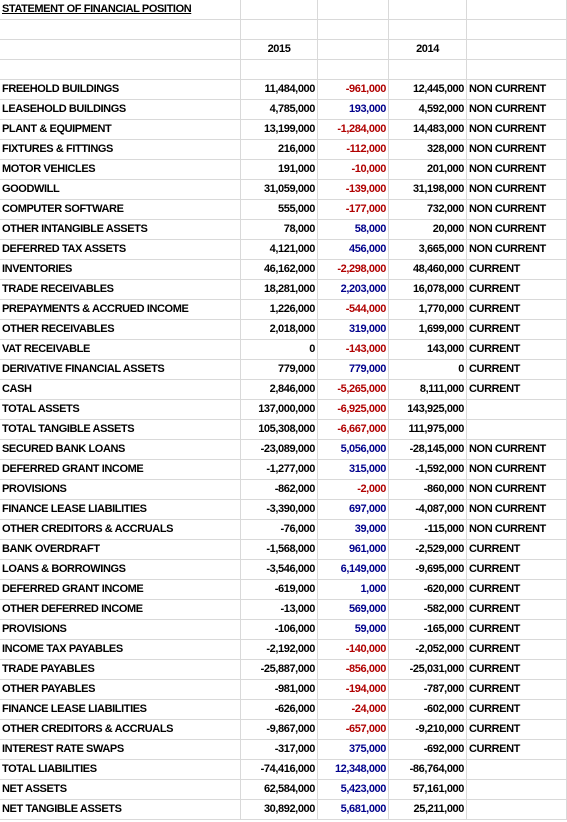  I want to click on change: -24,000, so click(353, 710).